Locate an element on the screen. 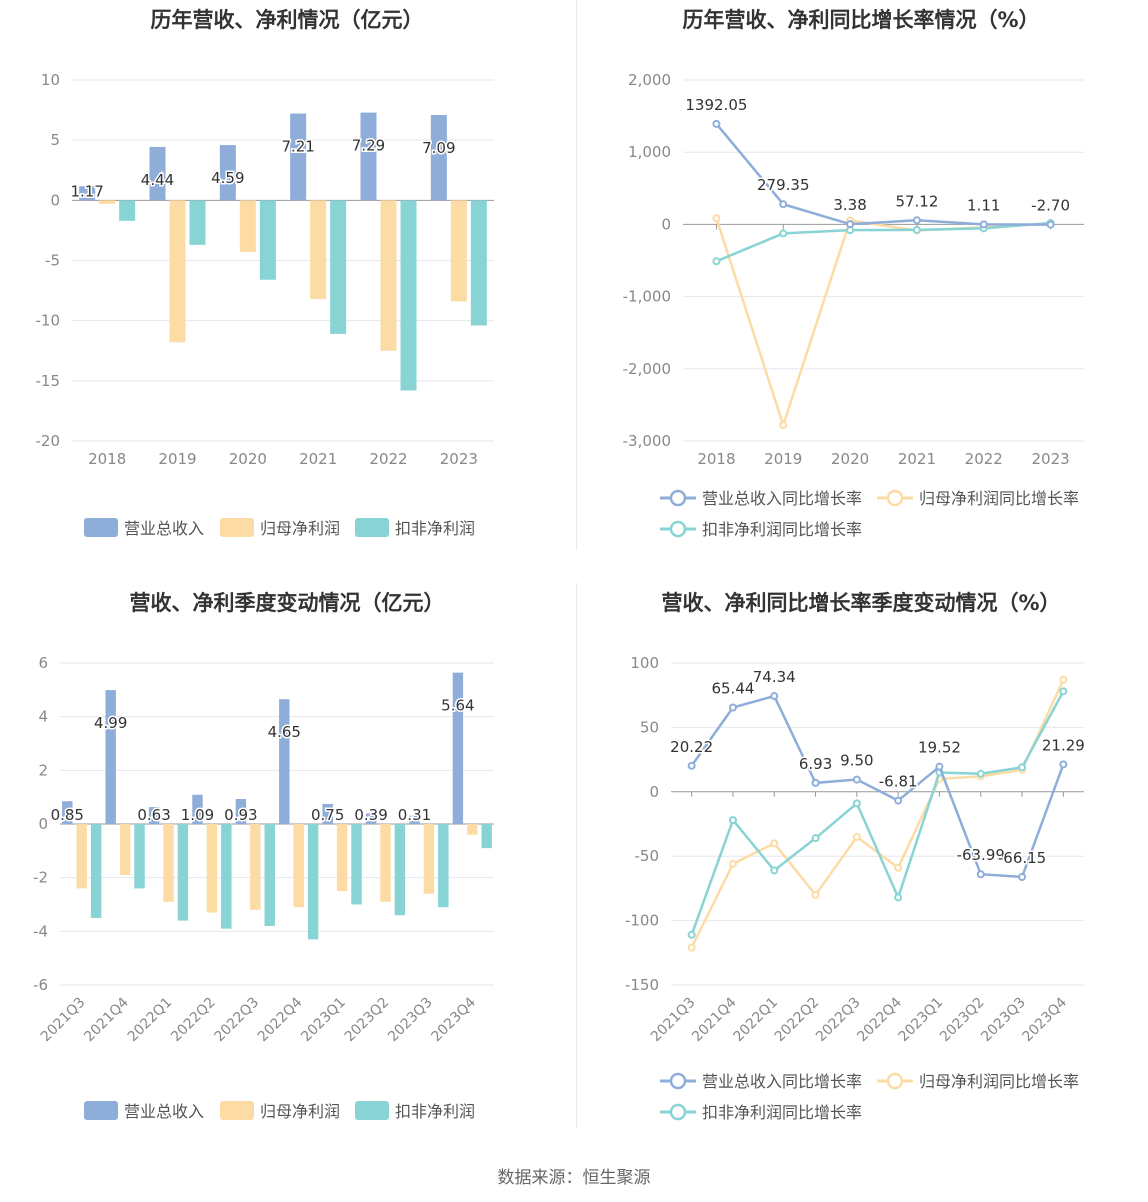  y-tick-label: -2 is located at coordinates (40, 878).